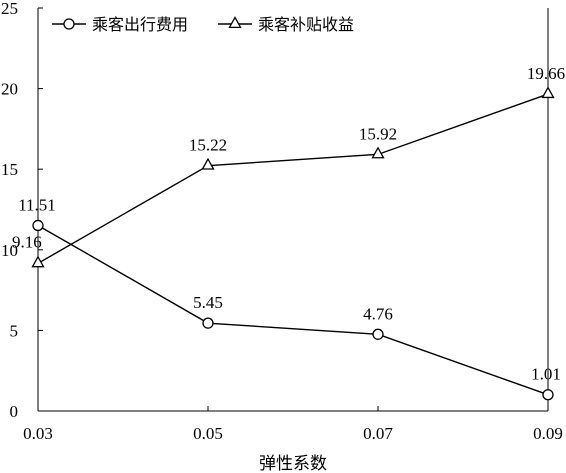 Image resolution: width=566 pixels, height=473 pixels. What do you see at coordinates (378, 433) in the screenshot?
I see `x-tick-label: 0.07` at bounding box center [378, 433].